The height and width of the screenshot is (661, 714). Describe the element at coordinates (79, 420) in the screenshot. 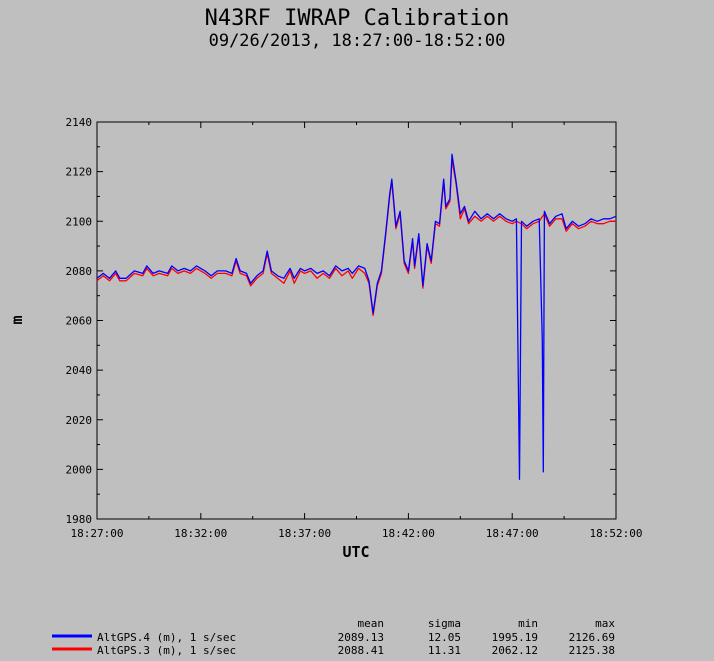

I see `y-tick-label: 2020` at that location.